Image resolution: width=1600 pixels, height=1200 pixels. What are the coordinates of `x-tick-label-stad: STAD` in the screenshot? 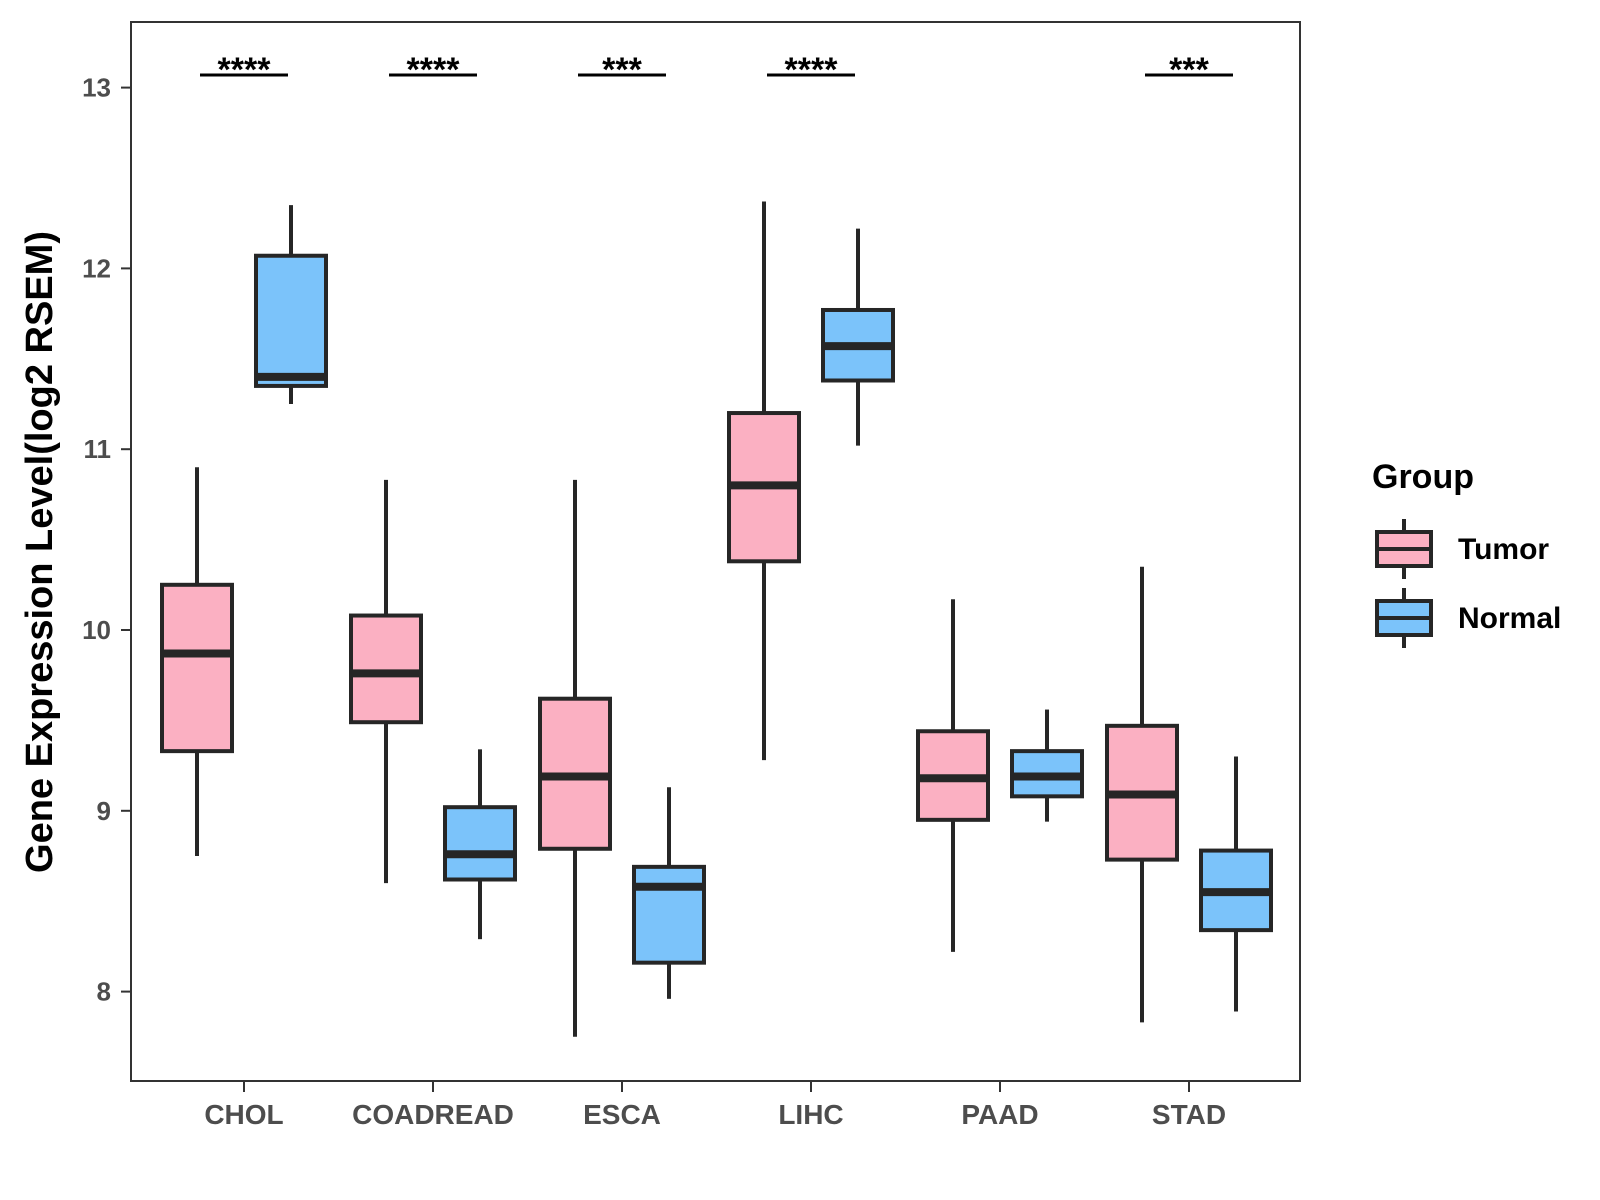 It's located at (1189, 1114).